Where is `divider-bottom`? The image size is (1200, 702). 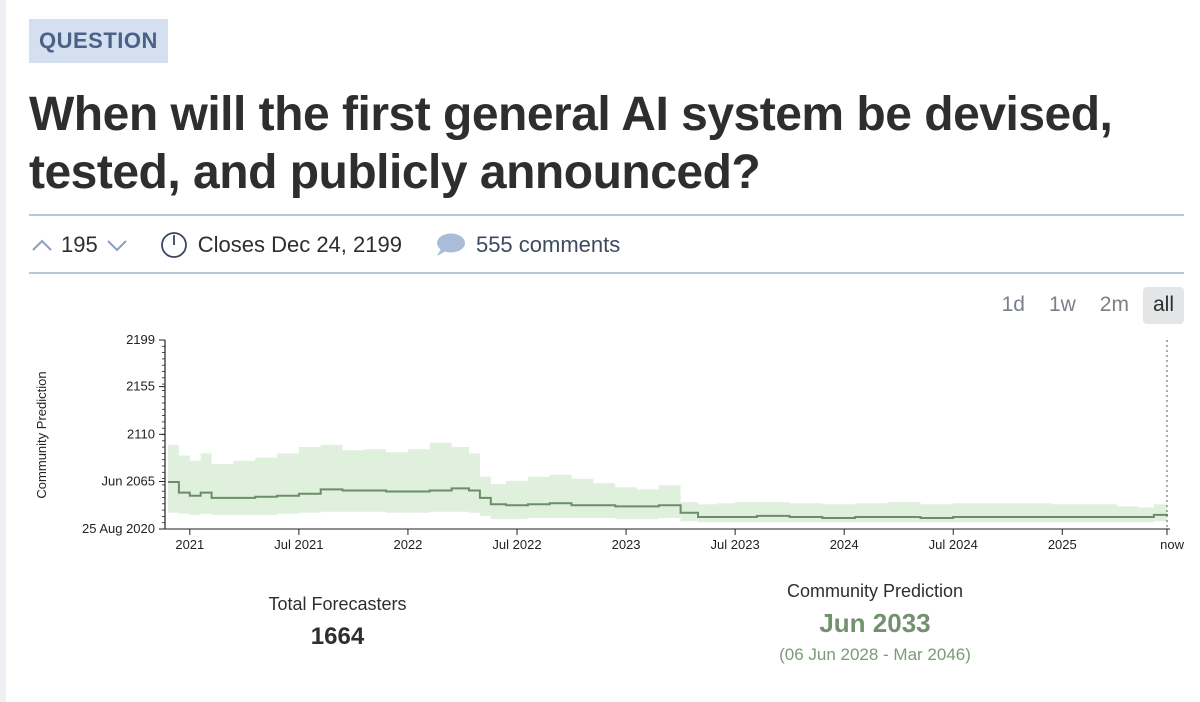 divider-bottom is located at coordinates (606, 273).